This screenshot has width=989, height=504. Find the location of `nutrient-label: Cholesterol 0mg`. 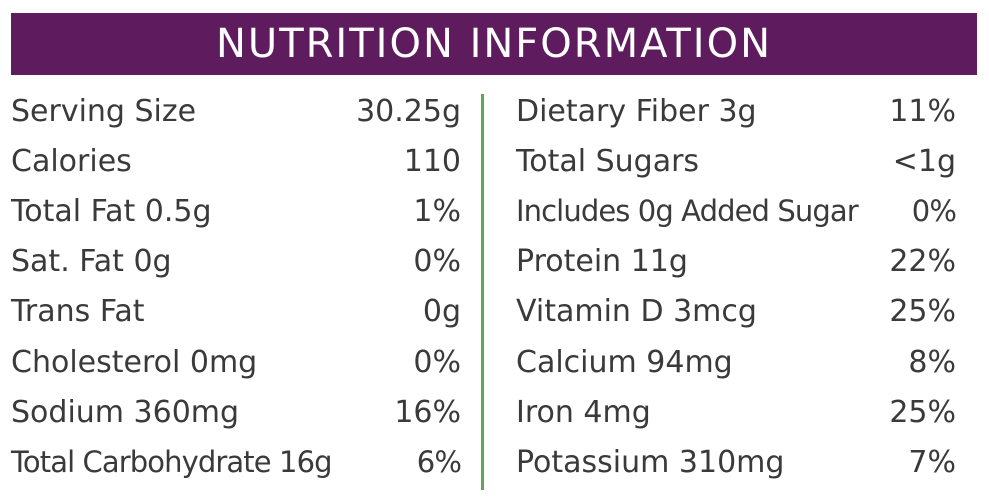

nutrient-label: Cholesterol 0mg is located at coordinates (134, 362).